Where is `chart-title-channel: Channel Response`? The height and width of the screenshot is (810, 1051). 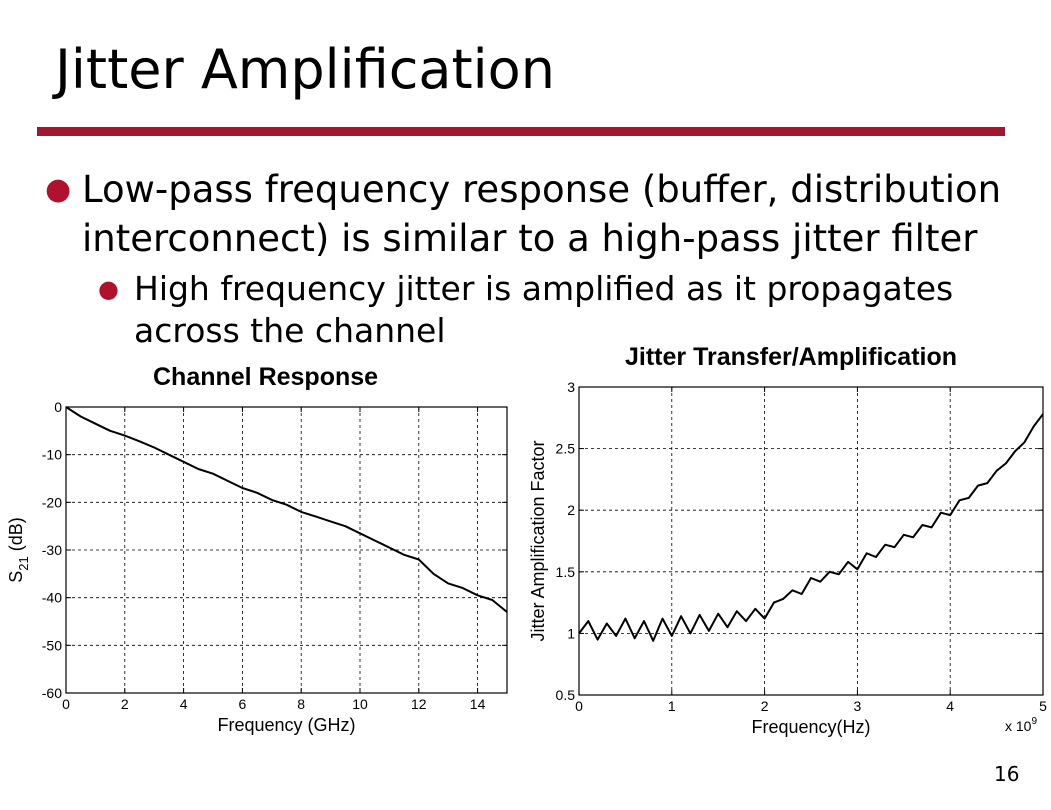 chart-title-channel: Channel Response is located at coordinates (266, 377).